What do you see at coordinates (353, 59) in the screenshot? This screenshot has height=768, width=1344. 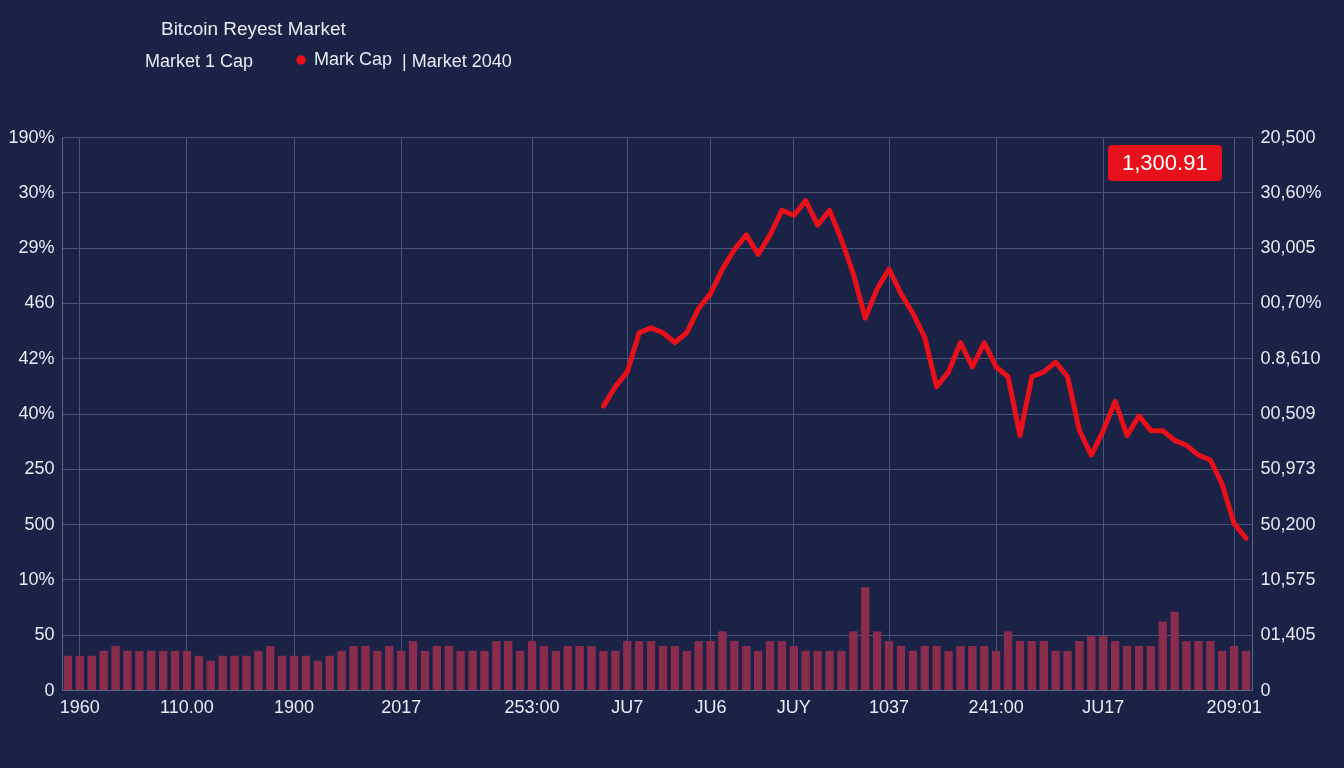 I see `legend-label: Mark Cap` at bounding box center [353, 59].